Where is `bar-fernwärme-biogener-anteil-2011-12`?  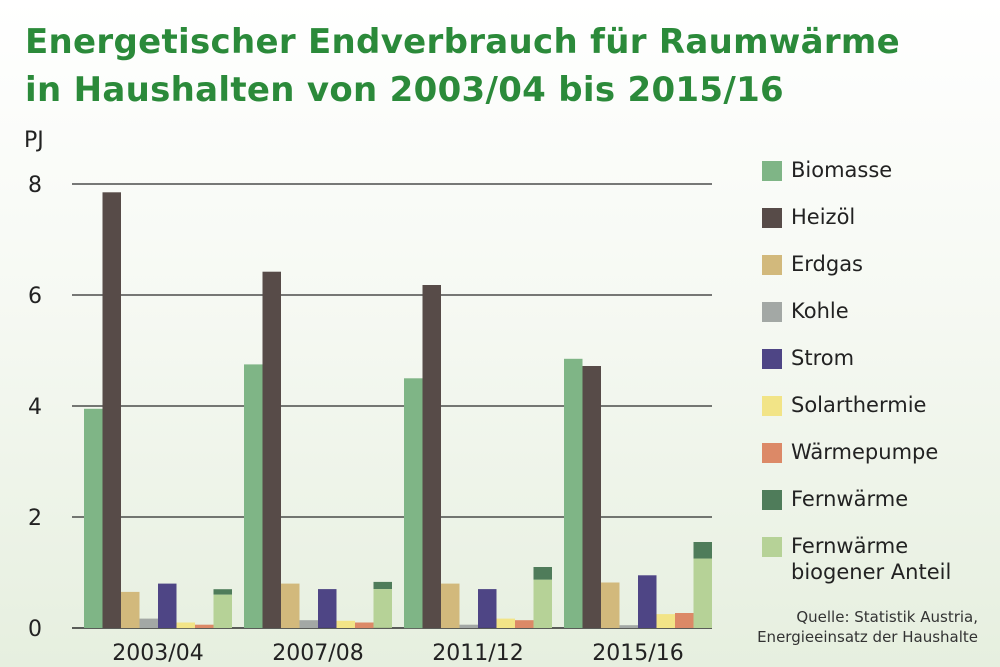
bar-fernwärme-biogener-anteil-2011-12 is located at coordinates (542, 603).